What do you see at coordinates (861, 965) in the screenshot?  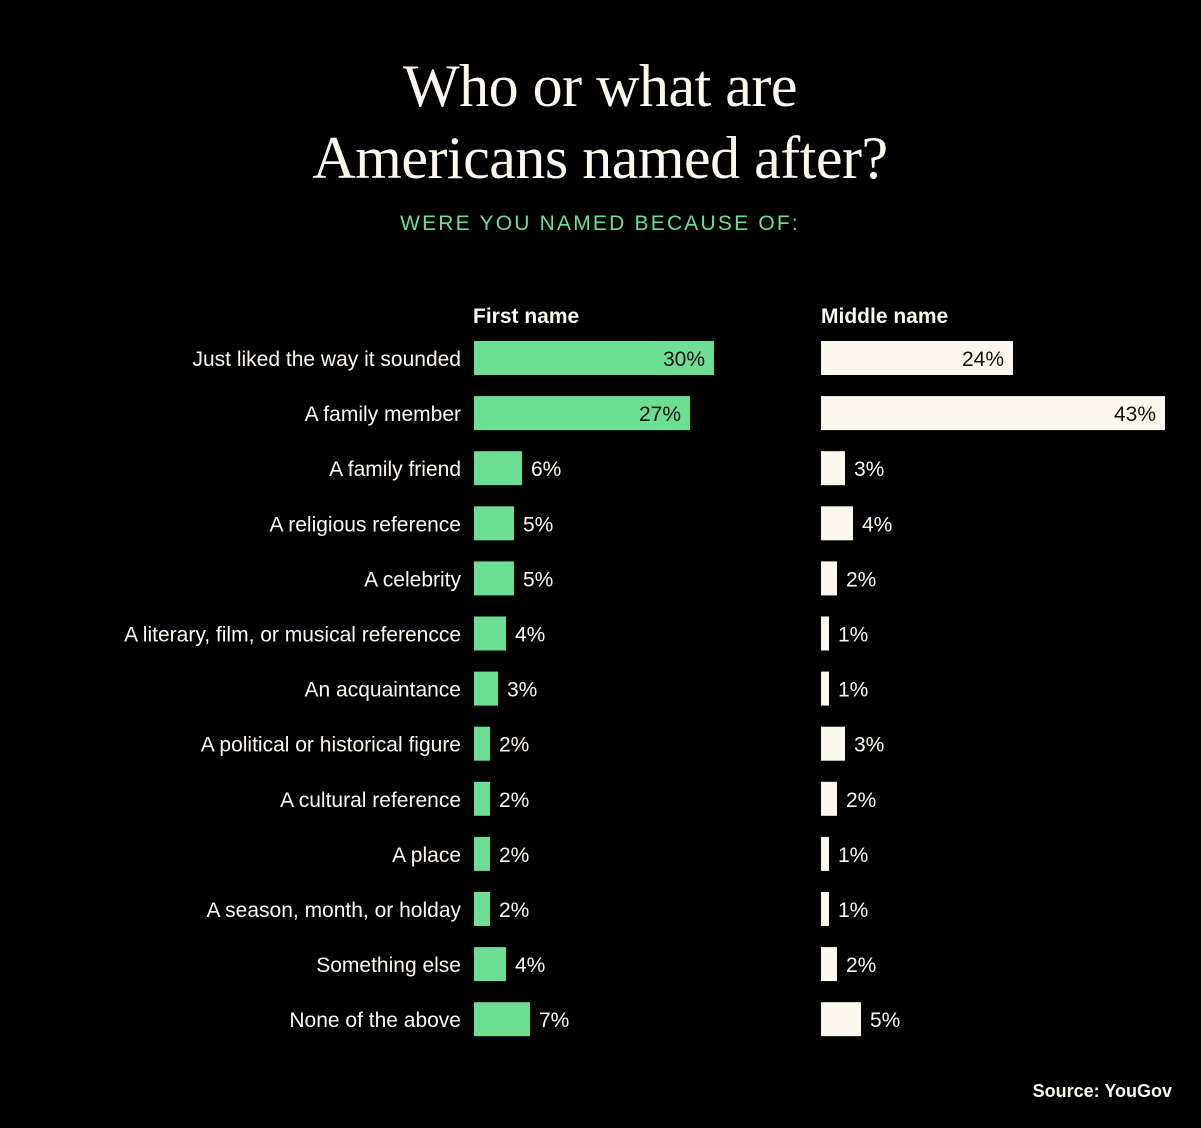 I see `middle-name-value-label-something-else: 2%` at bounding box center [861, 965].